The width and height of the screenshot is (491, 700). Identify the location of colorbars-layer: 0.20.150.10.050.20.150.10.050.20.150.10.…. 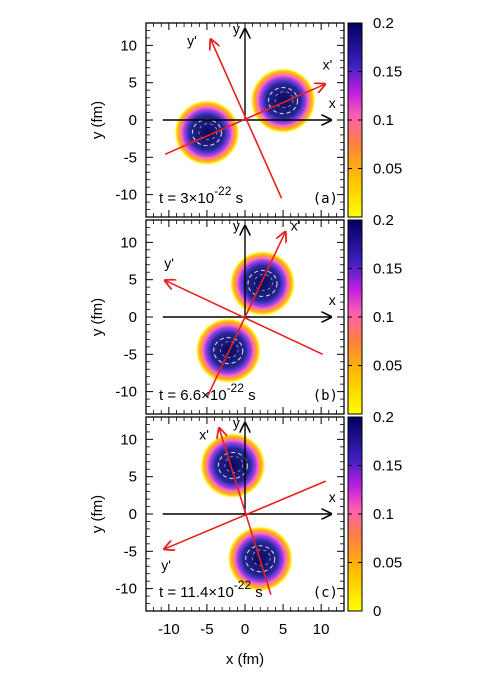
(374, 317).